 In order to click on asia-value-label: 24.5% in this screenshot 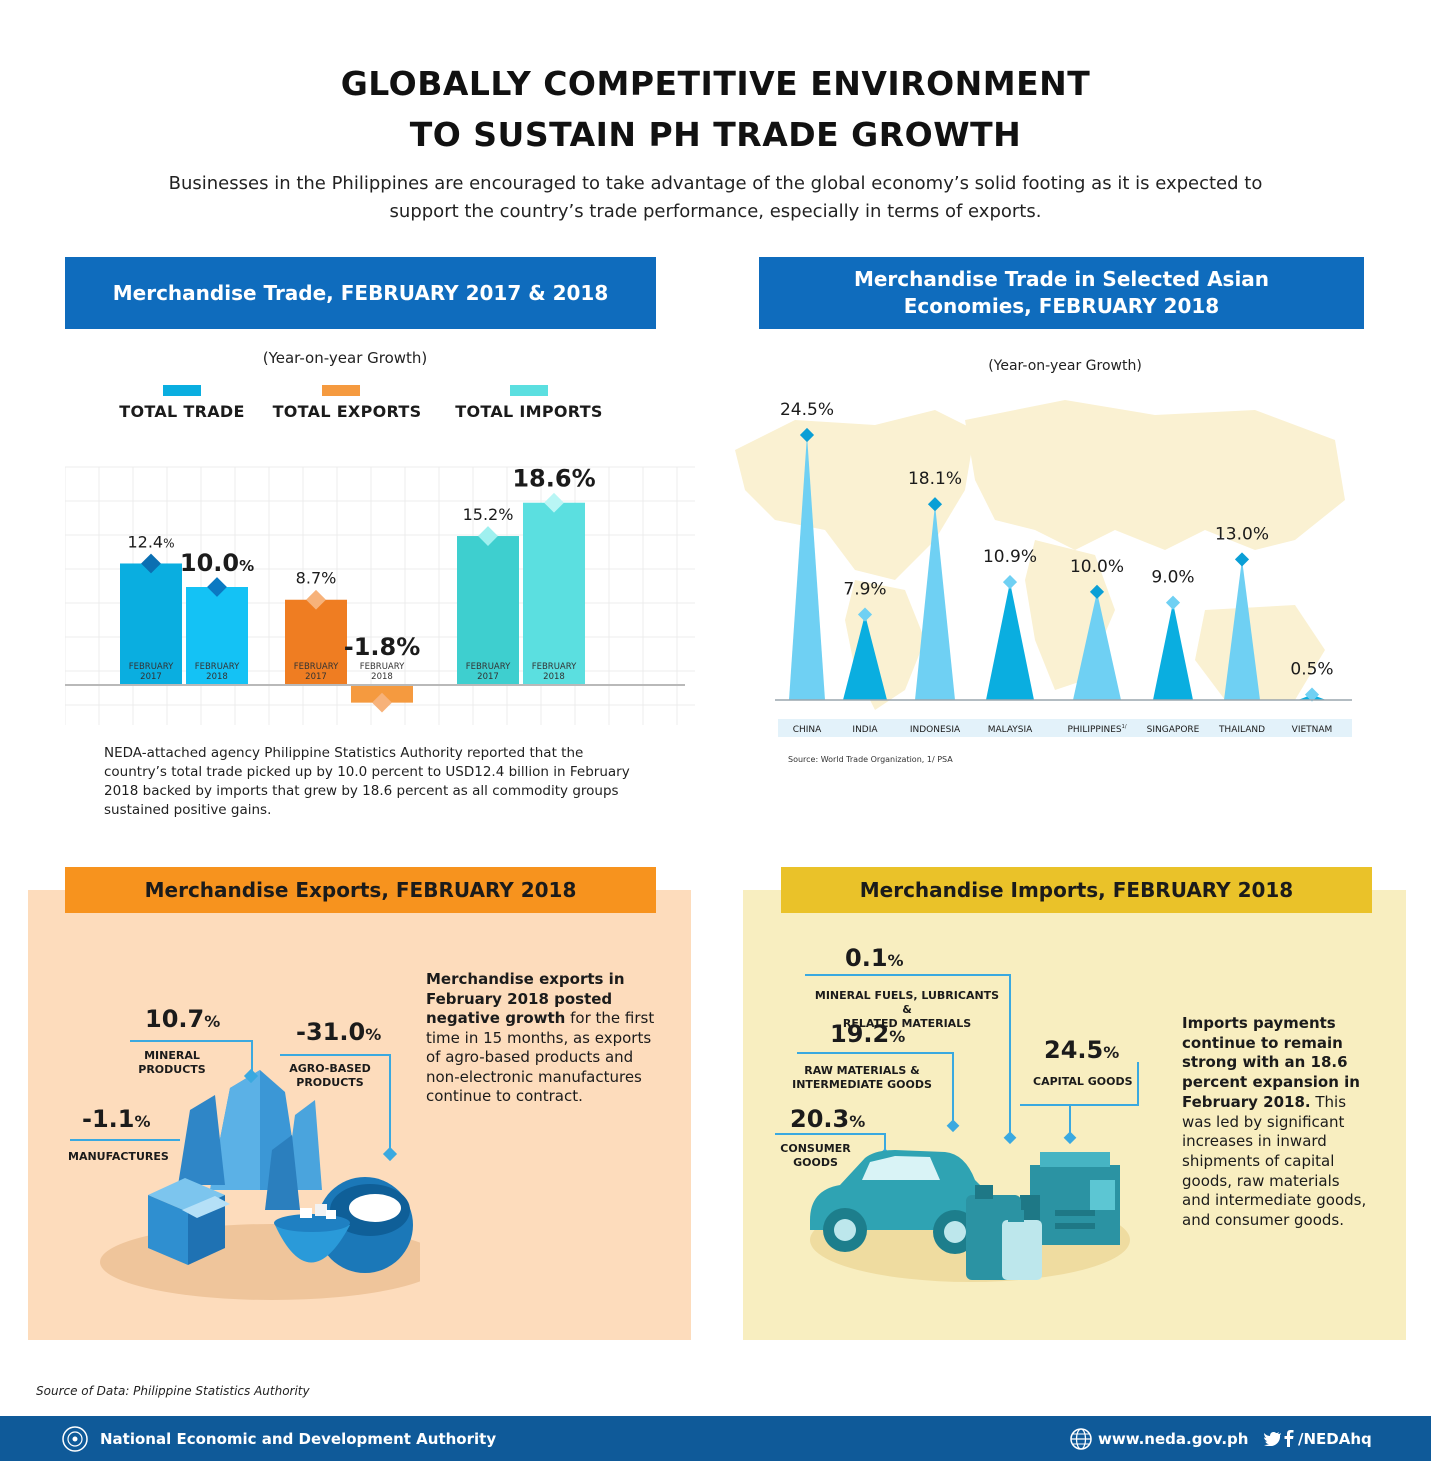, I will do `click(807, 410)`.